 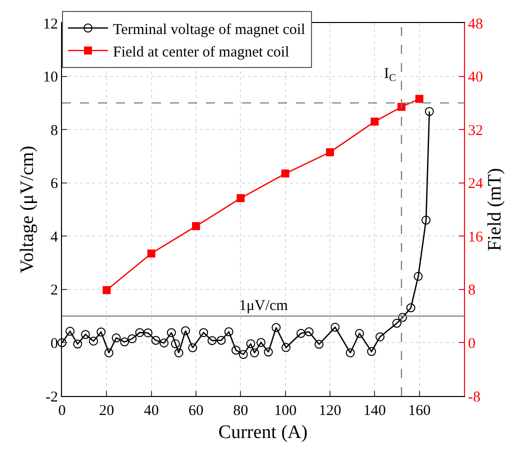 I want to click on x-axis-title: Current (A), so click(x=263, y=432).